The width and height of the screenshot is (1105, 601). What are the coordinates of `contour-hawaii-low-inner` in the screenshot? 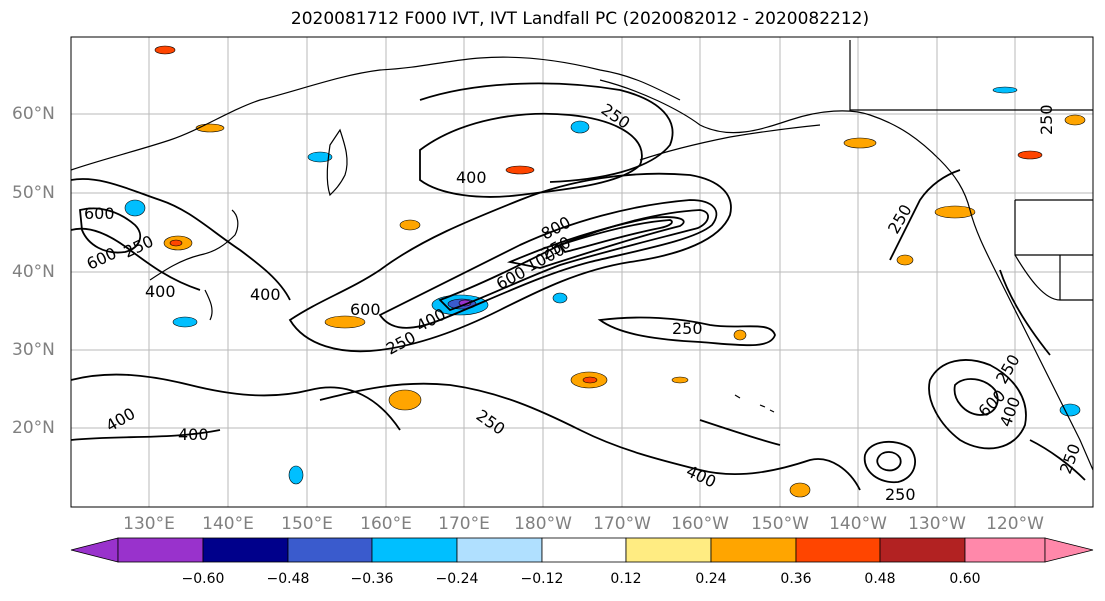 It's located at (889, 461).